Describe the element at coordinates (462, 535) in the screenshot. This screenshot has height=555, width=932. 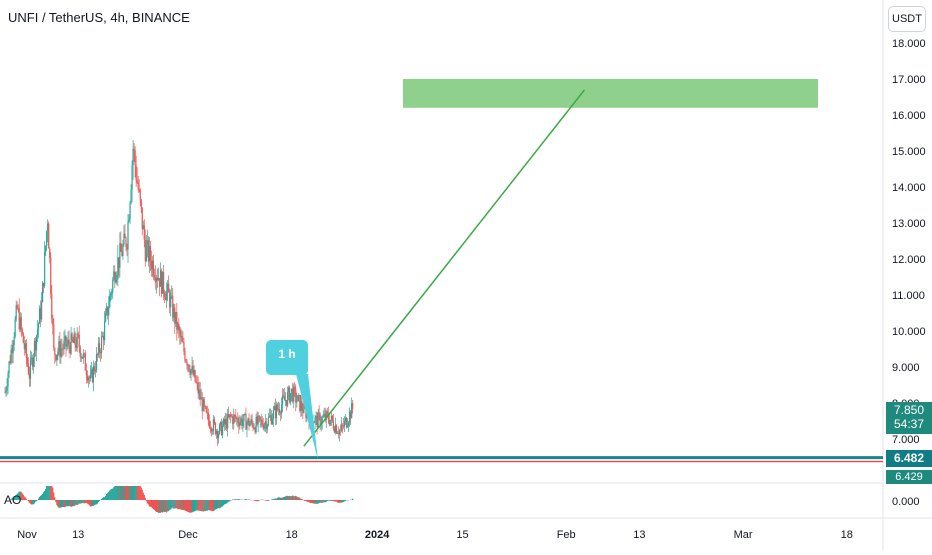
I see `time-axis-label: 15` at that location.